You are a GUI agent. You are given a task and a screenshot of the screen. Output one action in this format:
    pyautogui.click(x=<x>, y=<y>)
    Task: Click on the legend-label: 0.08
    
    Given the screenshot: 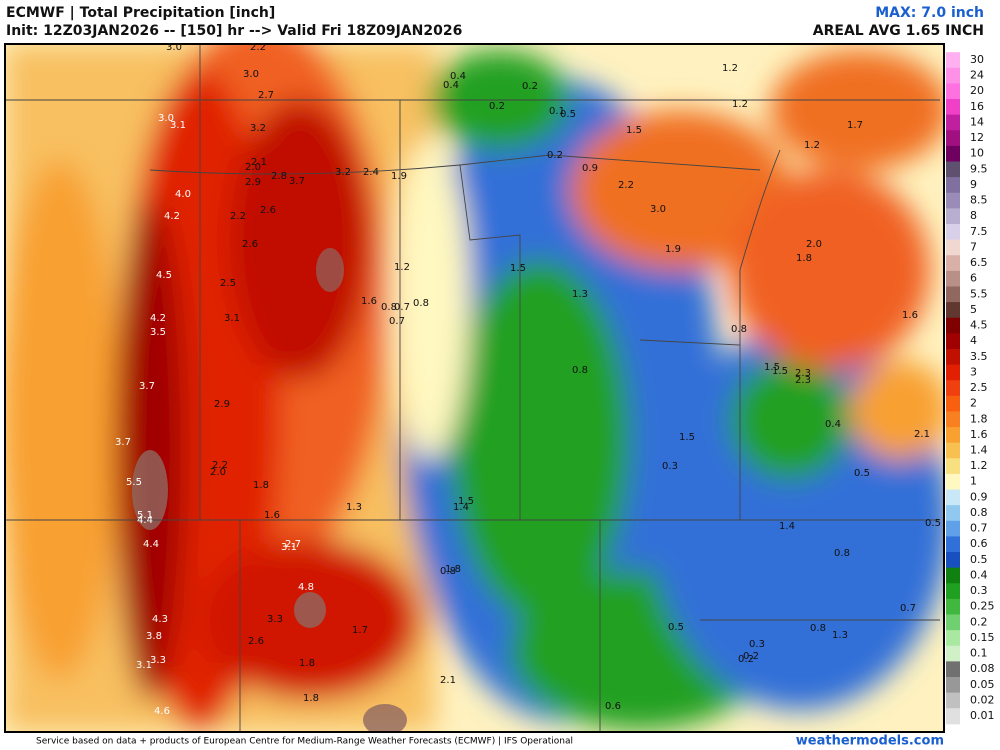 What is the action you would take?
    pyautogui.click(x=982, y=668)
    